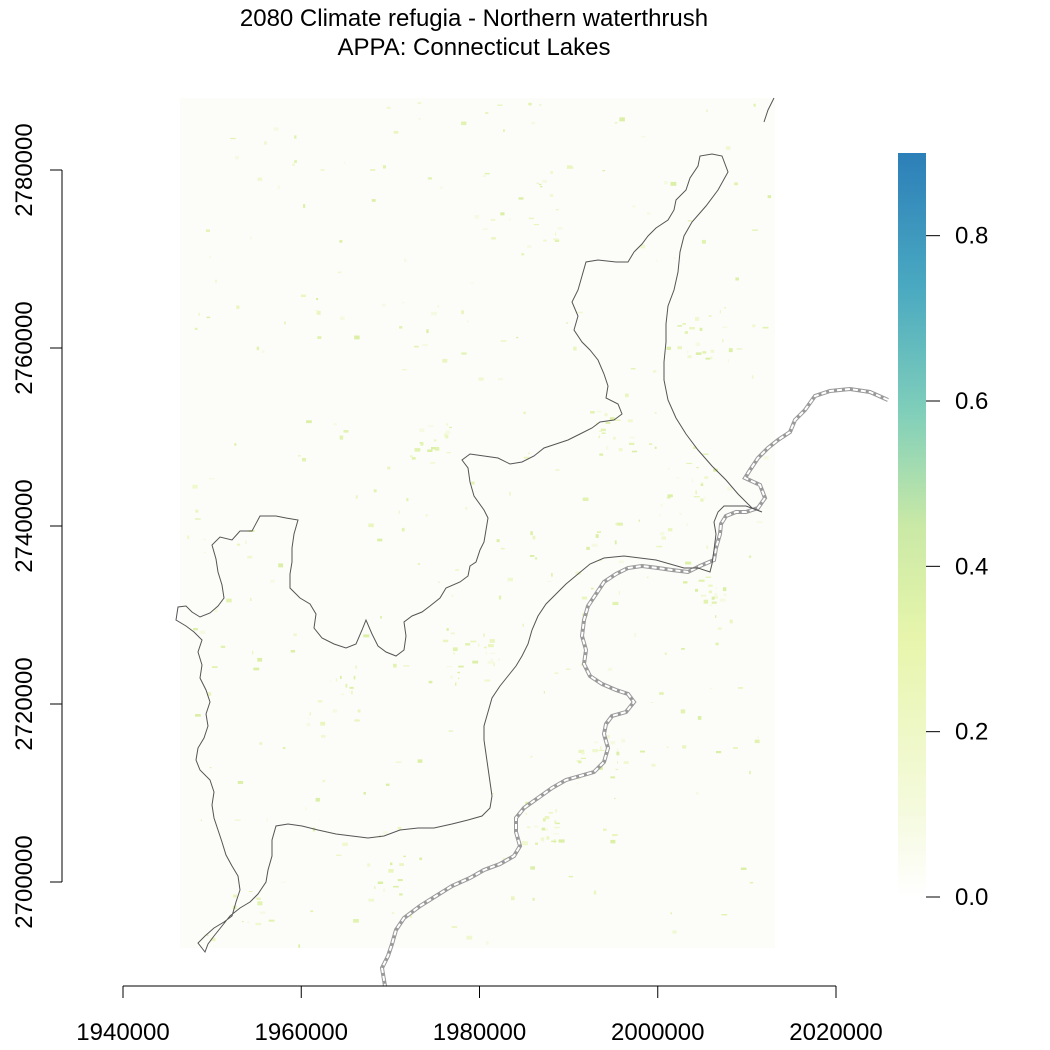 The image size is (1050, 1050). Describe the element at coordinates (24, 881) in the screenshot. I see `y-tick-label: 2700000` at that location.